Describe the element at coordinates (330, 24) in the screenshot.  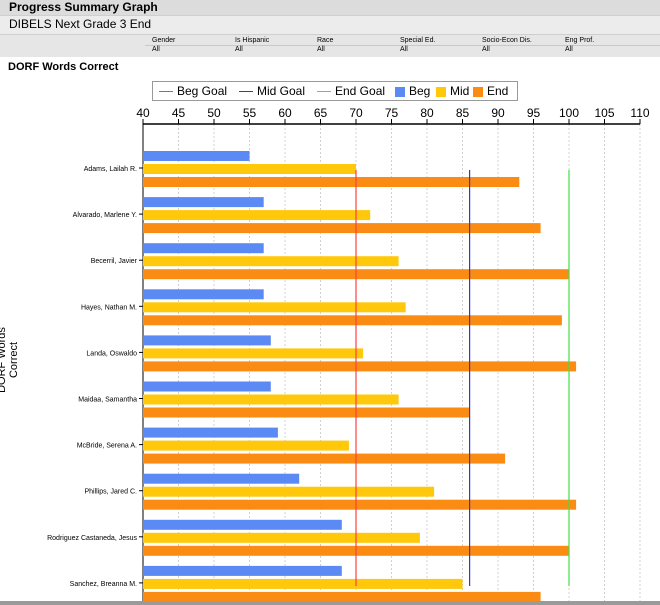
I see `subtitle-bar: DIBELS Next Grade 3 End` at that location.